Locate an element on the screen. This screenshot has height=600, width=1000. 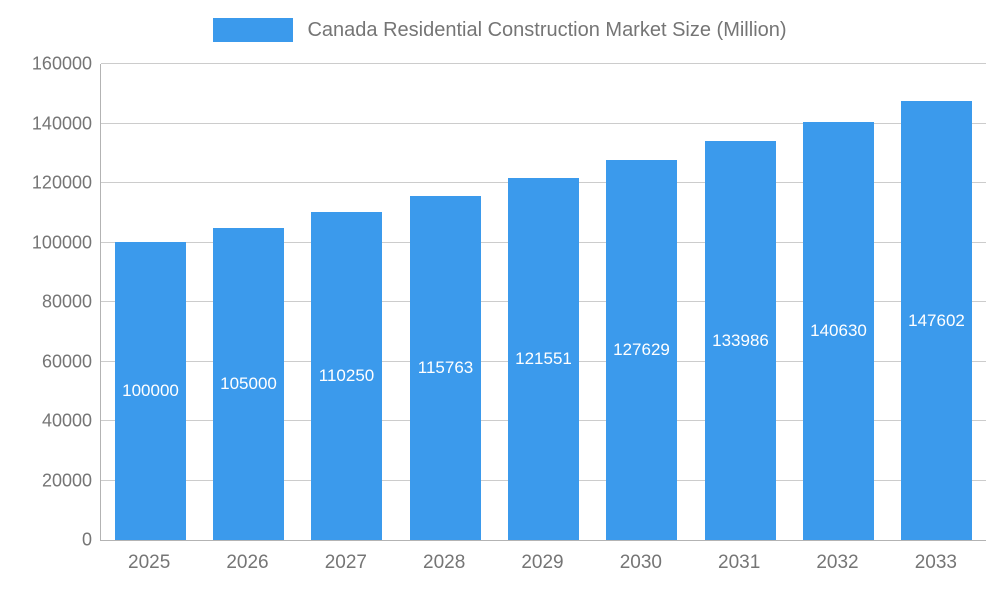
x-axis-tick-label: 2028 is located at coordinates (444, 562).